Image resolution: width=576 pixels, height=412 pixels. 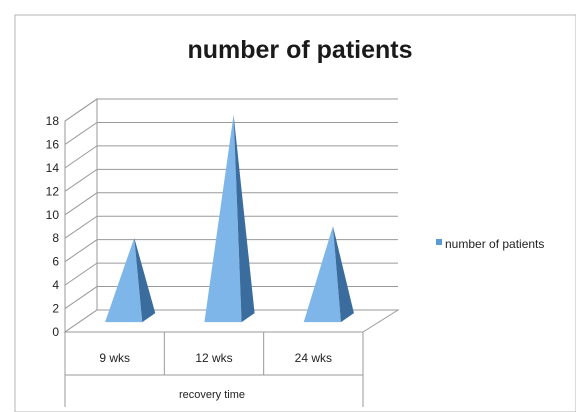 I want to click on legend-label: number of patients, so click(x=494, y=244).